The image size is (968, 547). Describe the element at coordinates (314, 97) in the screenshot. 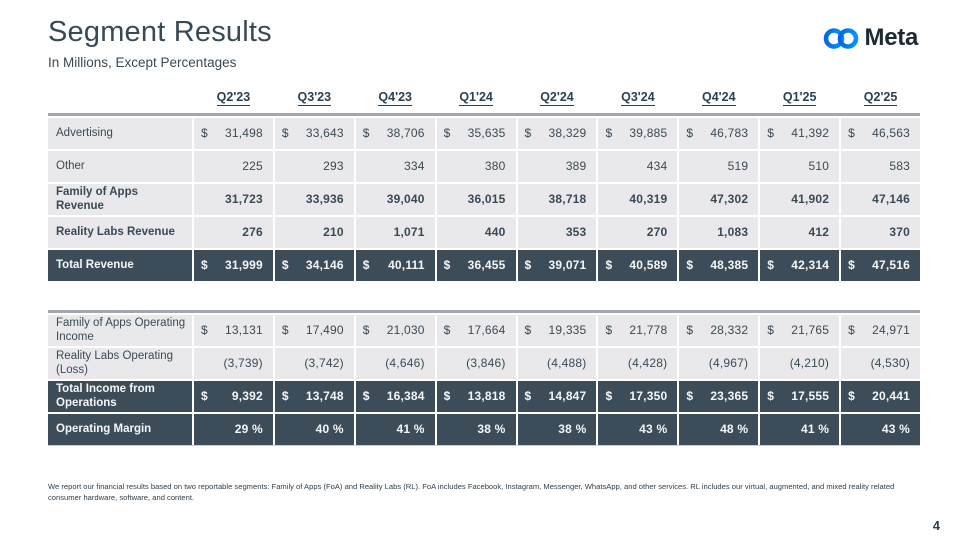

I see `quarter-header-q323: Q3'23` at that location.